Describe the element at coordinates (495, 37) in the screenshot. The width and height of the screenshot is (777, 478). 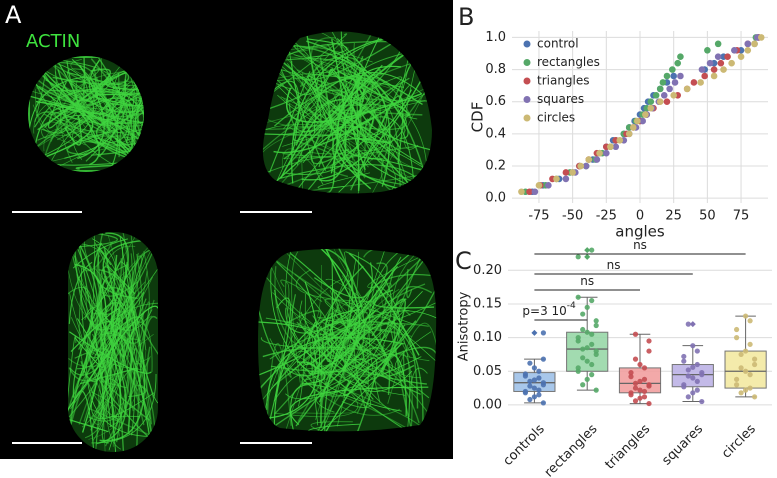
I see `y-tick-label: 1.0` at that location.